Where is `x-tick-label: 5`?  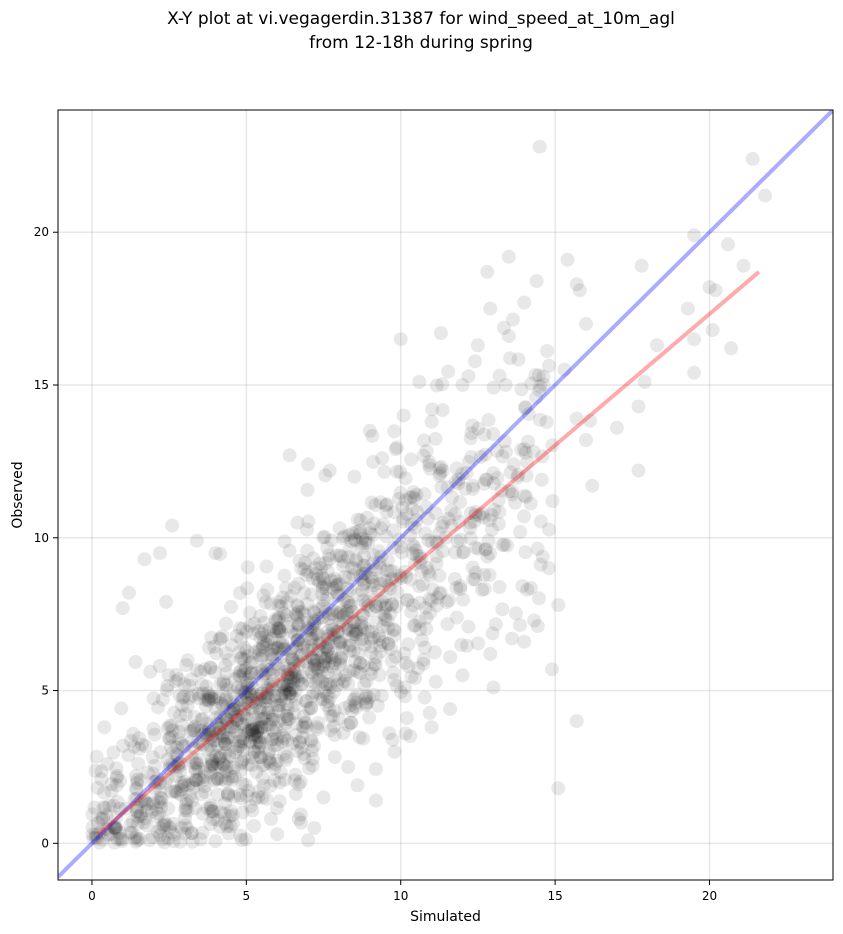 x-tick-label: 5 is located at coordinates (247, 896).